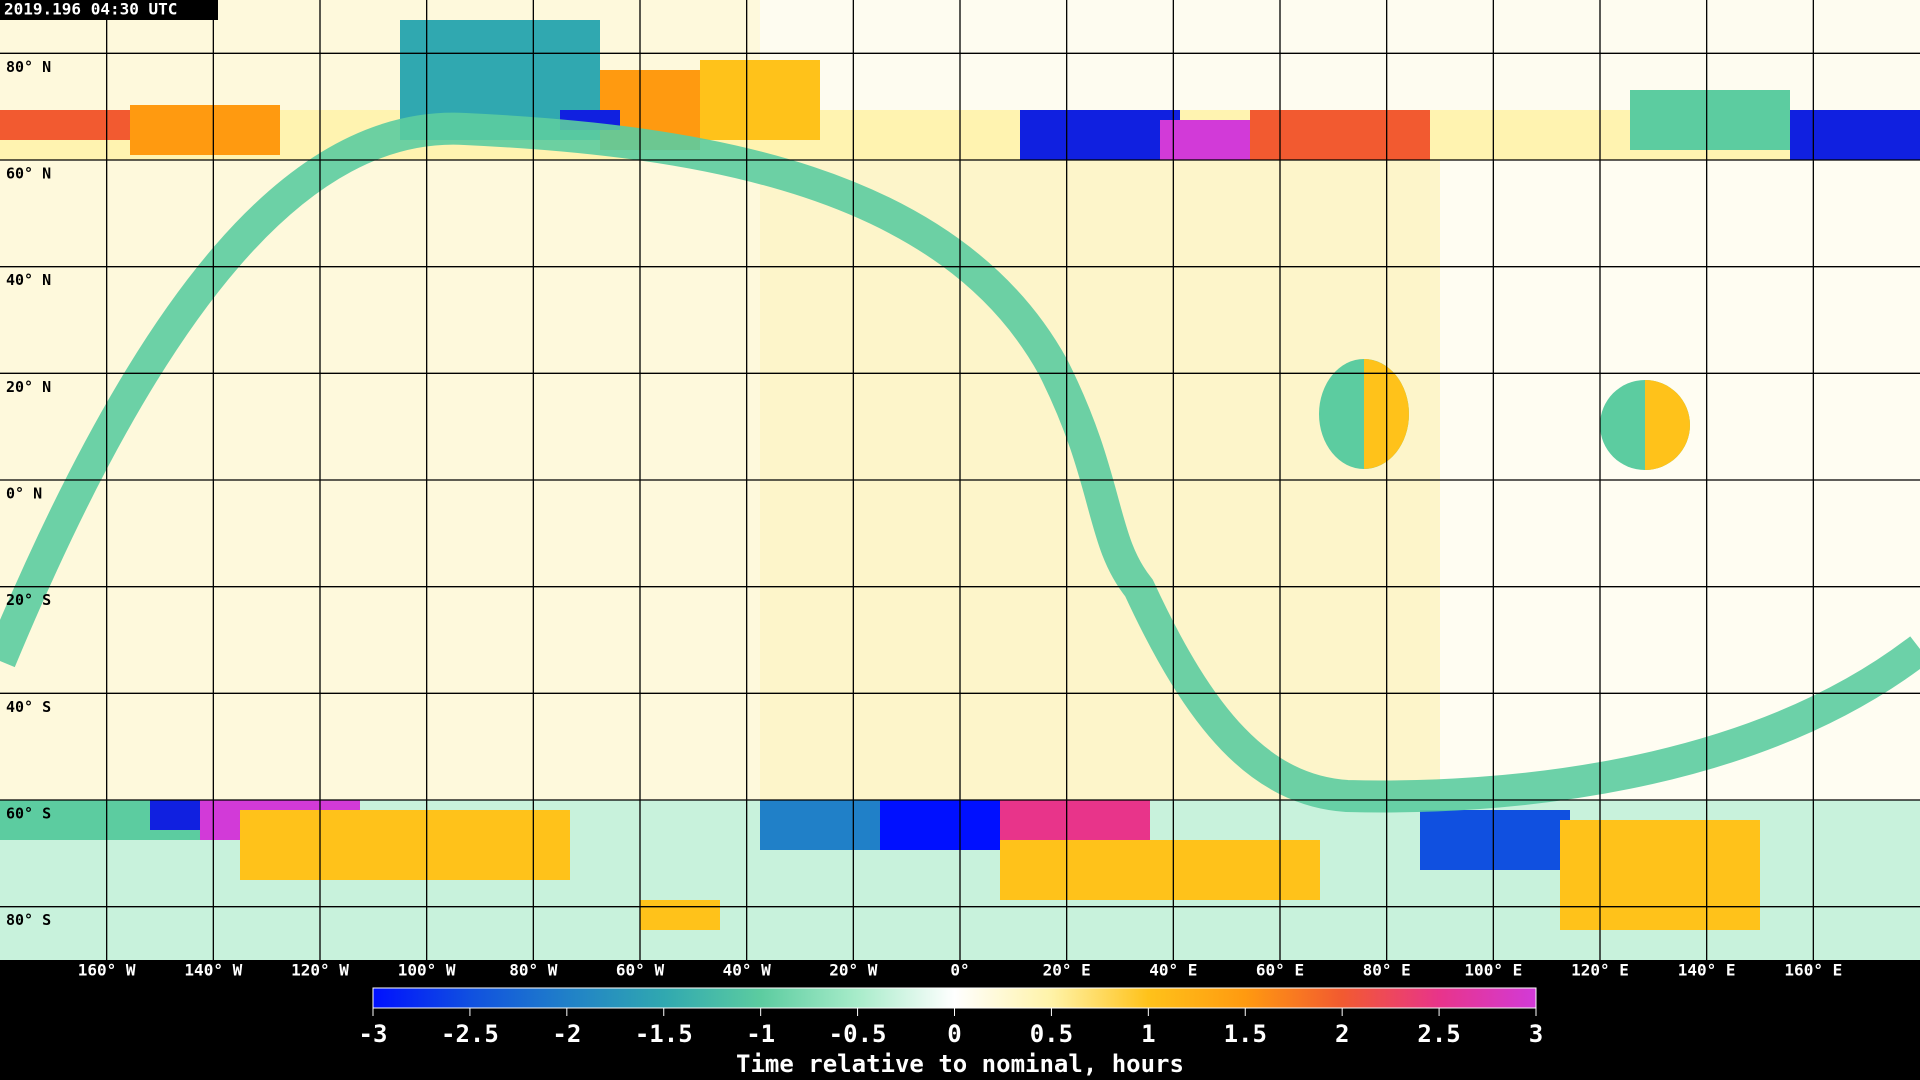  I want to click on colorbar-tick-label: 1.5, so click(1245, 1034).